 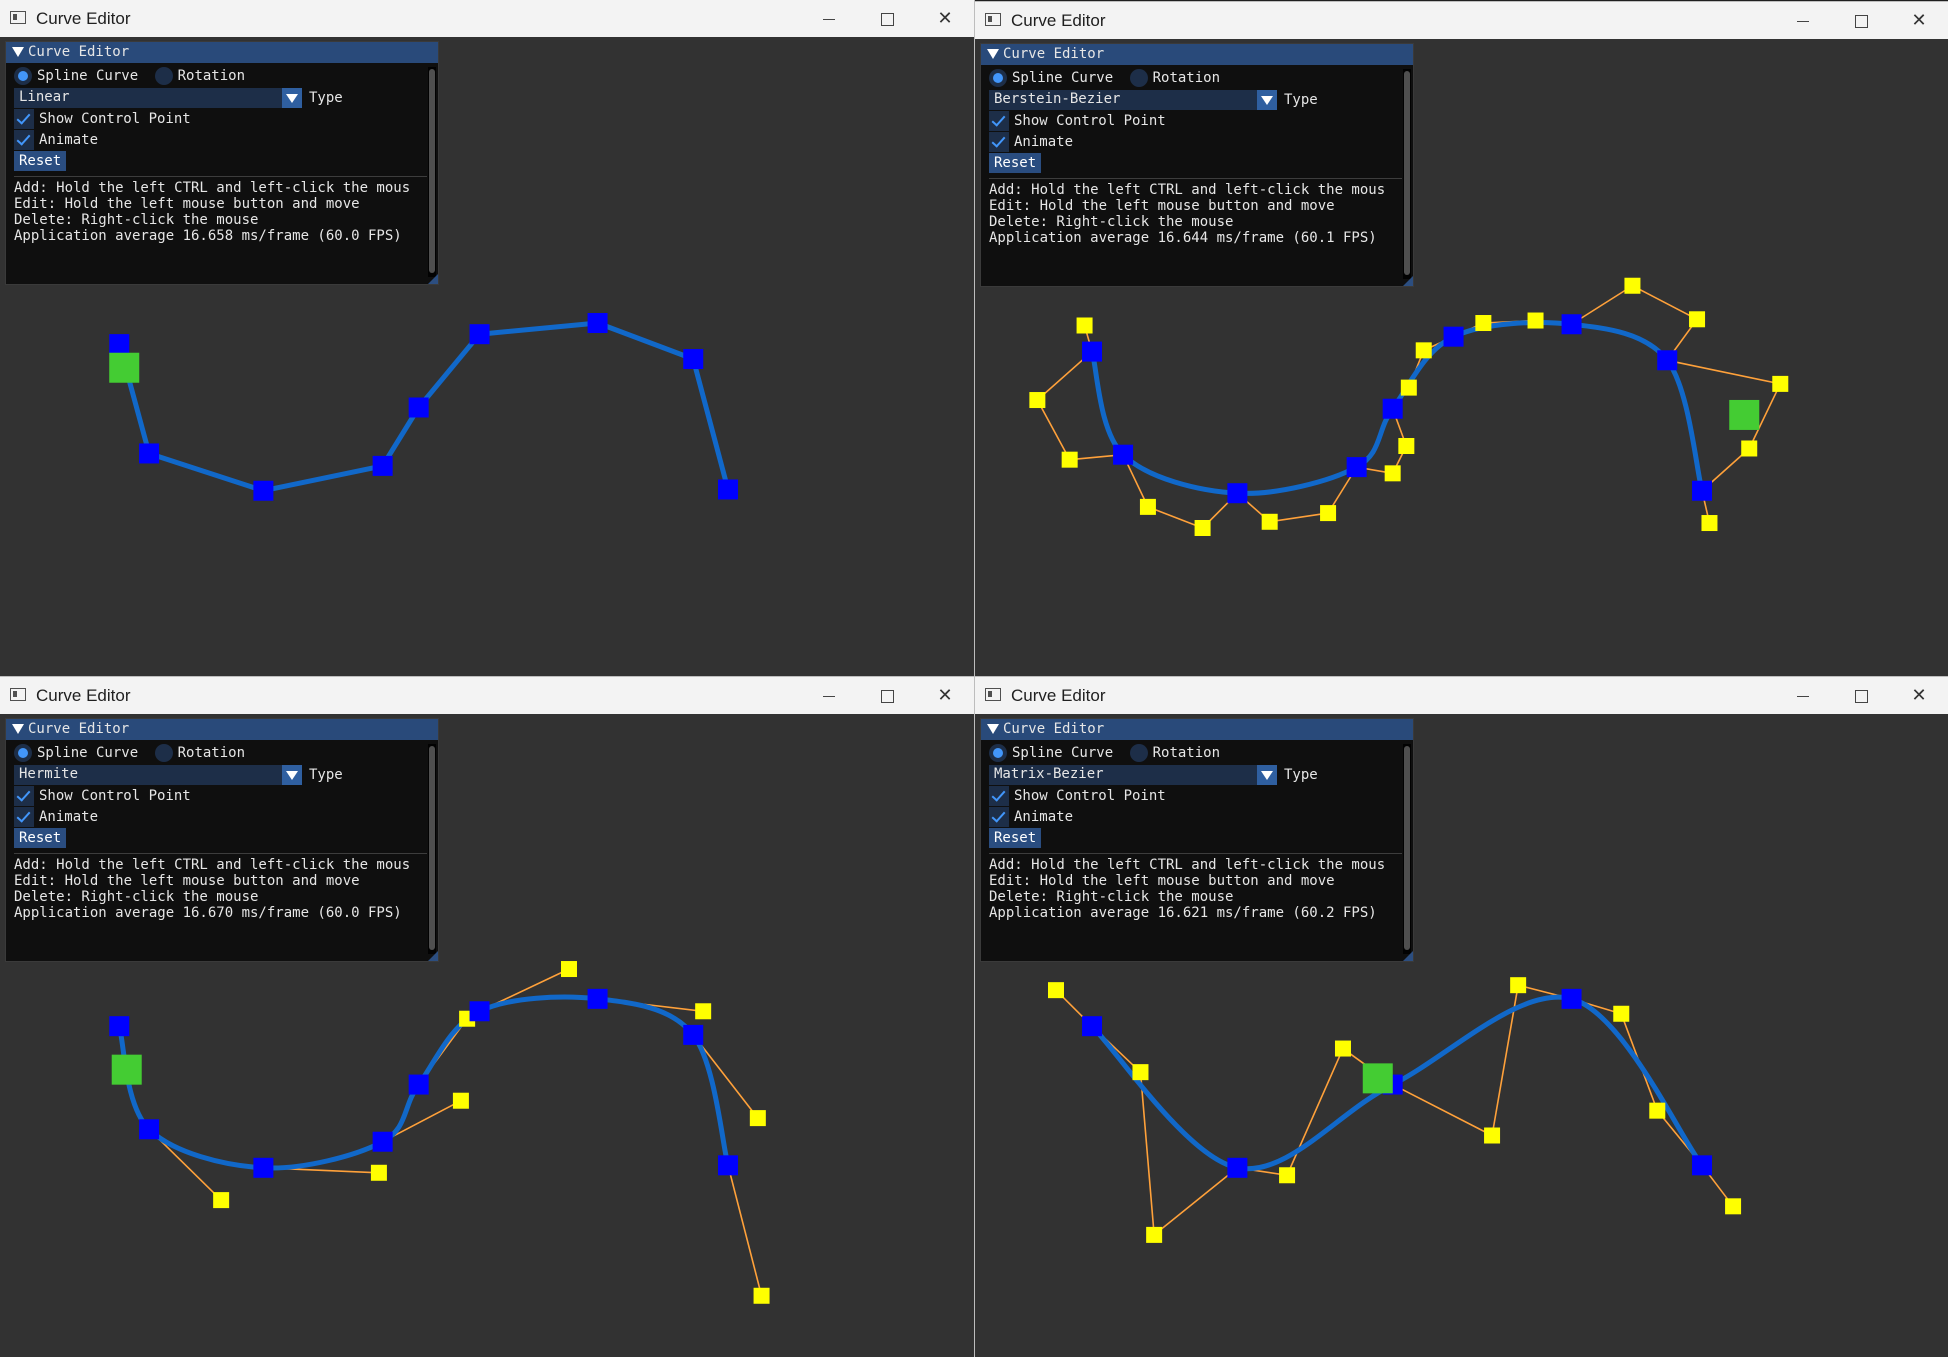 What do you see at coordinates (1063, 78) in the screenshot?
I see `spline-curve-label: Spline Curve` at bounding box center [1063, 78].